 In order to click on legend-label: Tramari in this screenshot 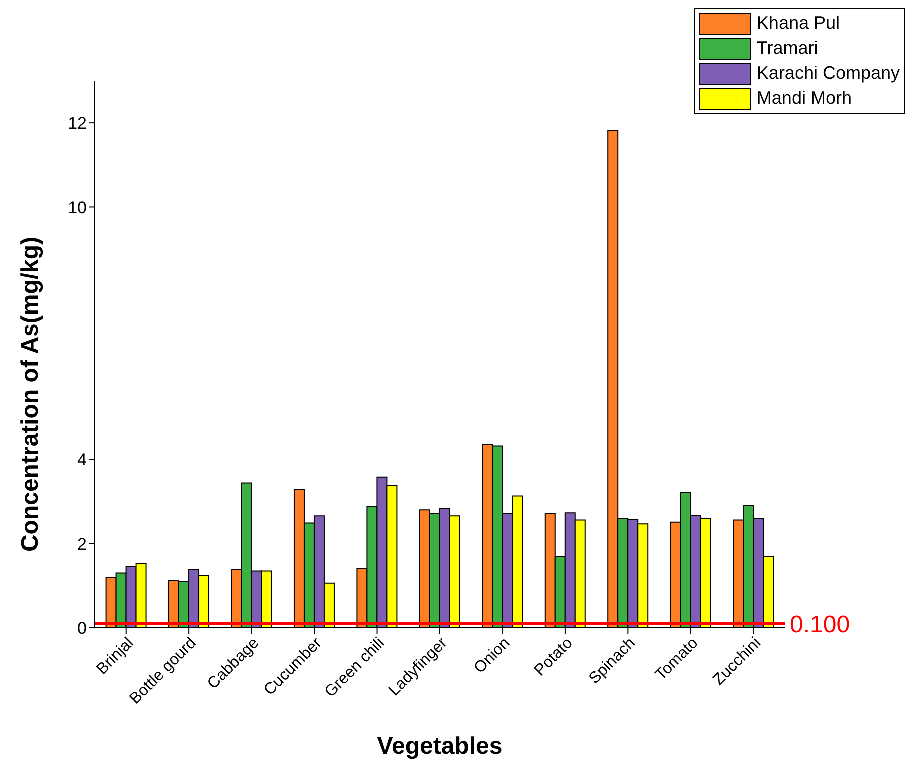, I will do `click(787, 48)`.